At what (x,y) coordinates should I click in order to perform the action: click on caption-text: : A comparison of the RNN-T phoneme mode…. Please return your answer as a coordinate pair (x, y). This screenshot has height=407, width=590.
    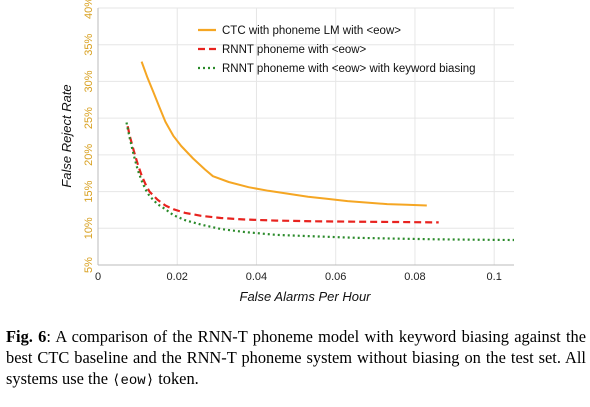
    Looking at the image, I should click on (296, 357).